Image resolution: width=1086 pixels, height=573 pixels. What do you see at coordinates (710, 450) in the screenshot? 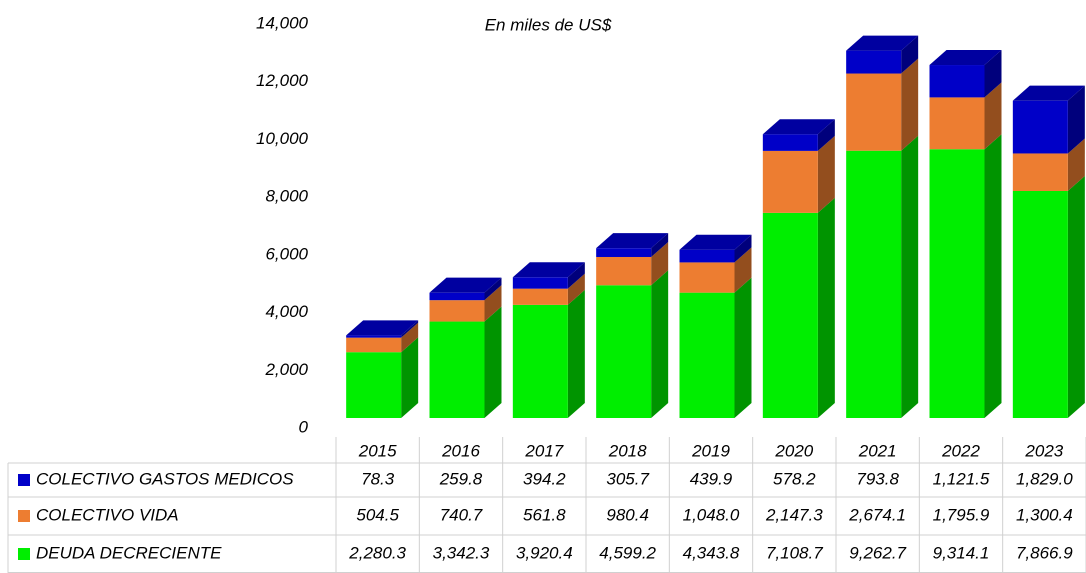
I see `x-tick-label: 2019` at bounding box center [710, 450].